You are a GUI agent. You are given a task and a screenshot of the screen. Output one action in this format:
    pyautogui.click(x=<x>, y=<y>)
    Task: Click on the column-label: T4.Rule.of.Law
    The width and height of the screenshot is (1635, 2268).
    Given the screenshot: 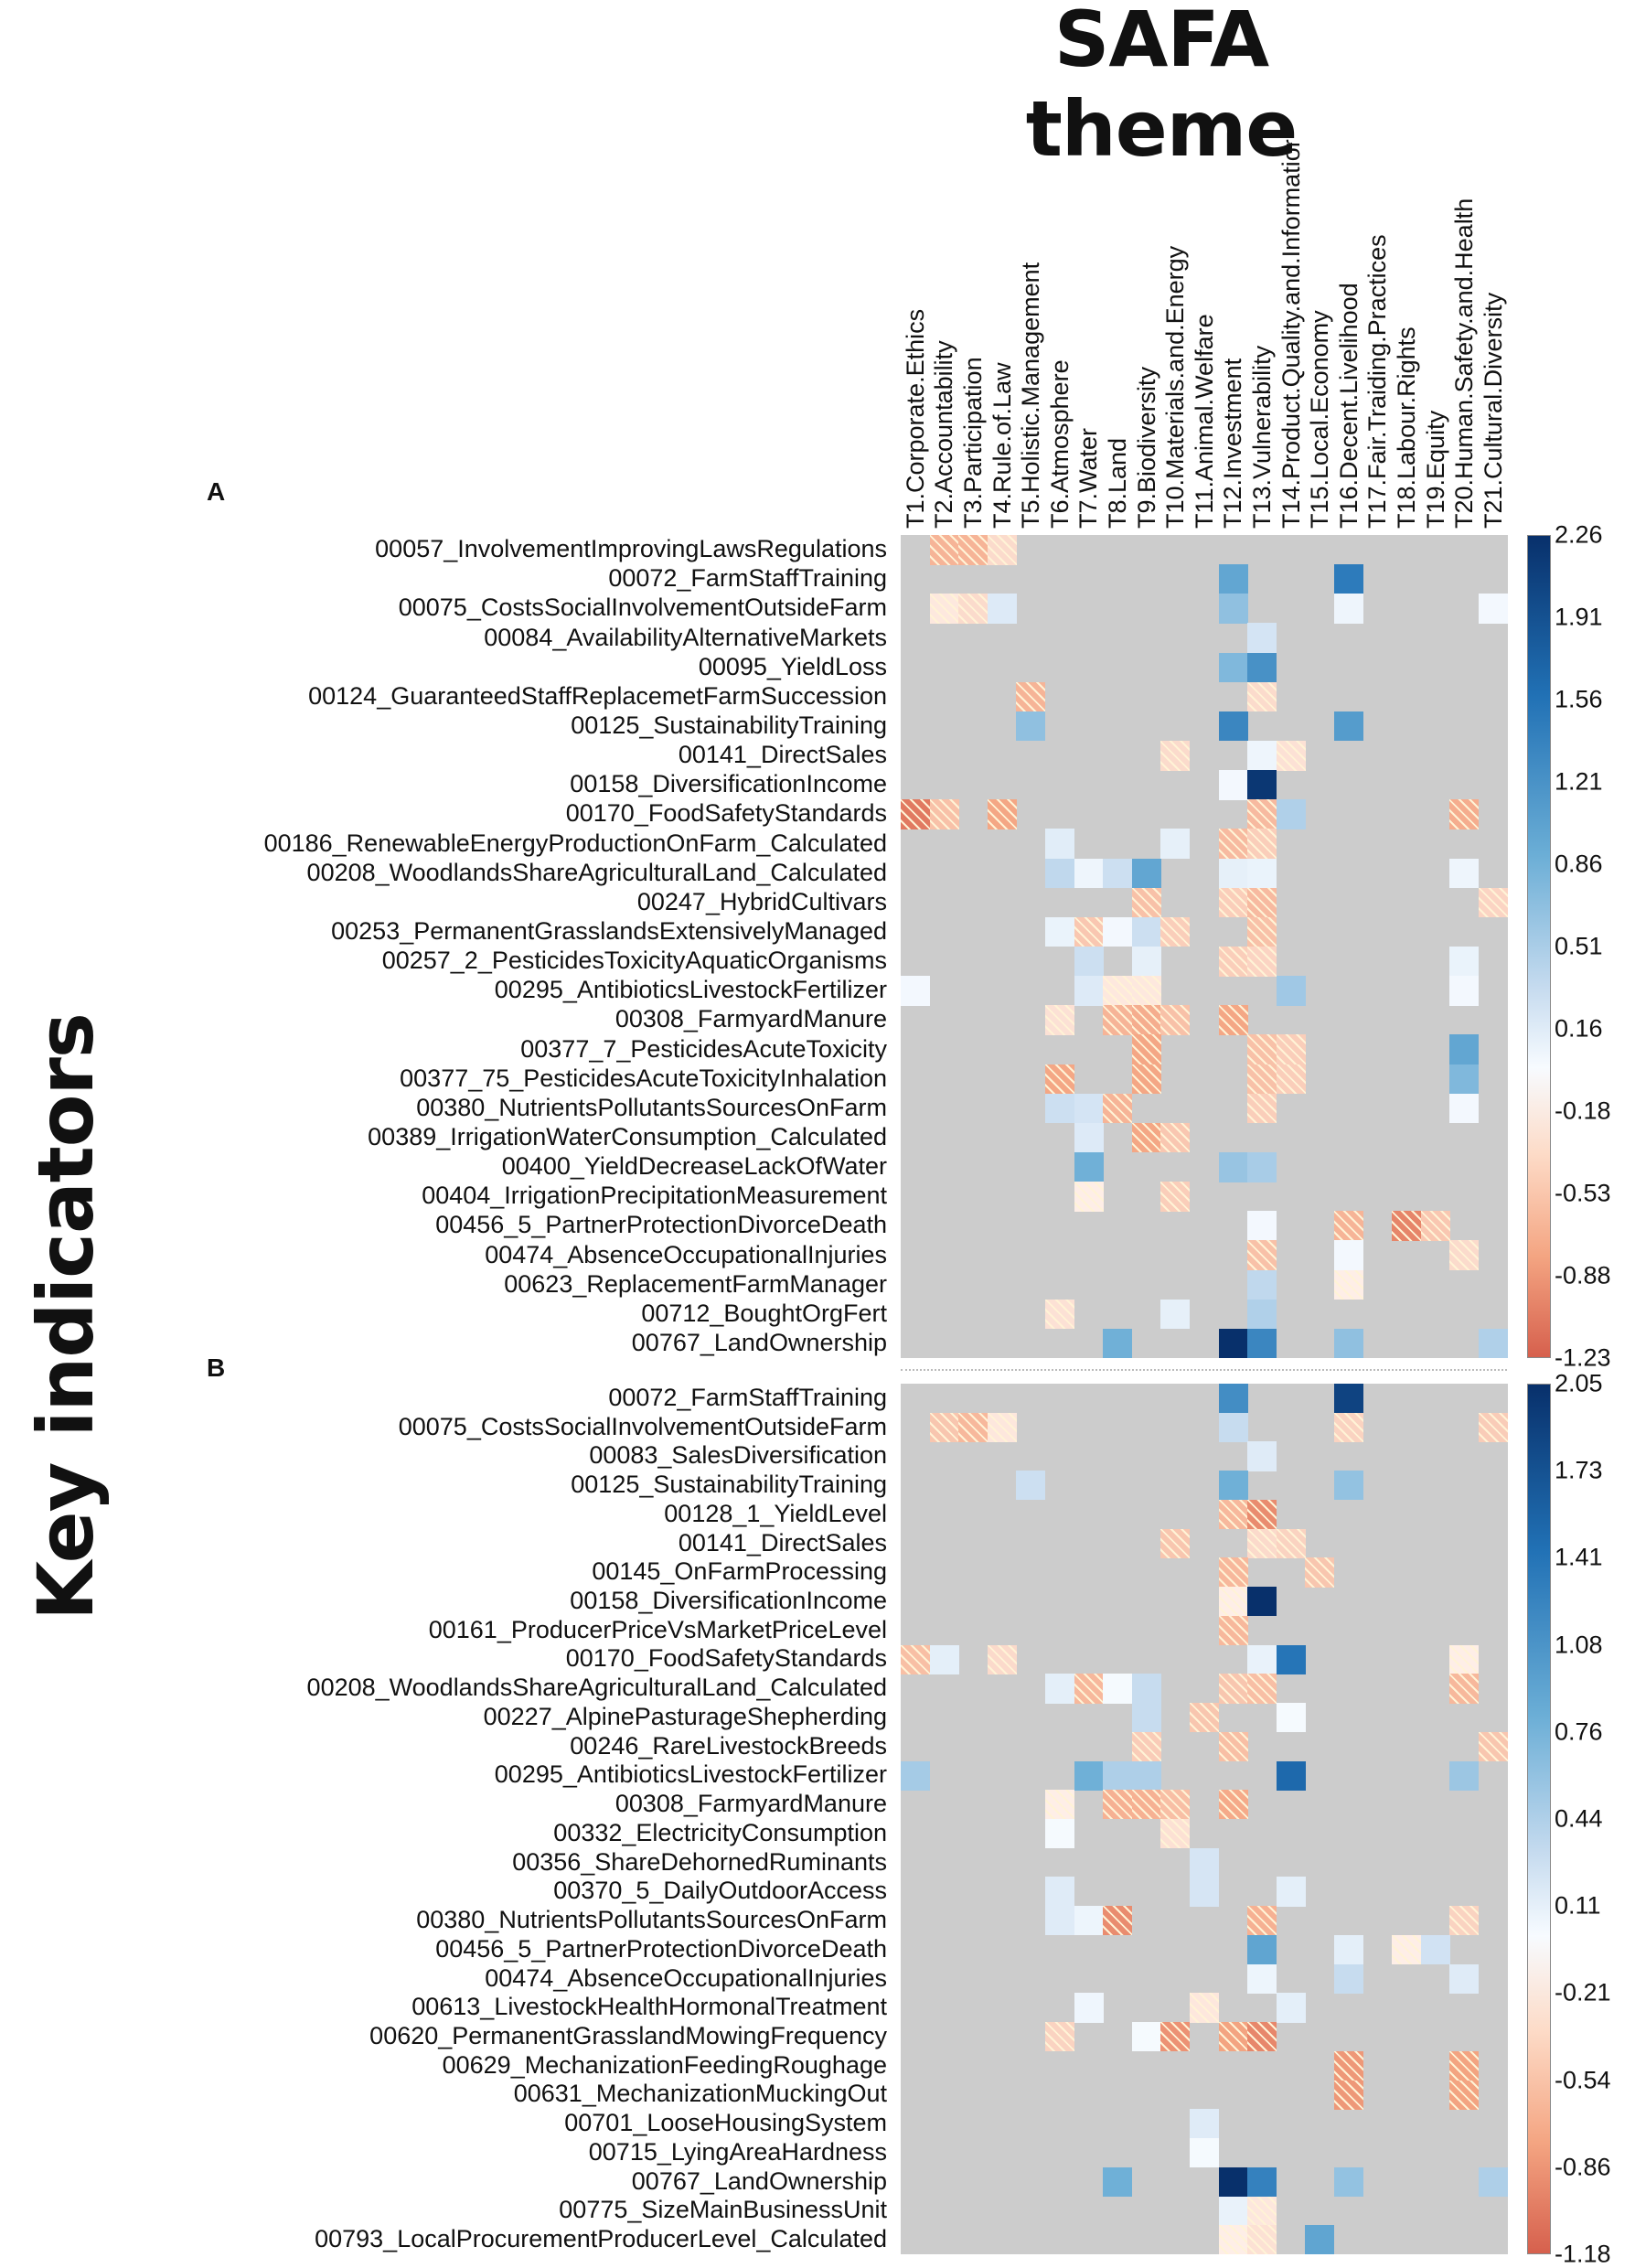 What is the action you would take?
    pyautogui.click(x=1002, y=445)
    